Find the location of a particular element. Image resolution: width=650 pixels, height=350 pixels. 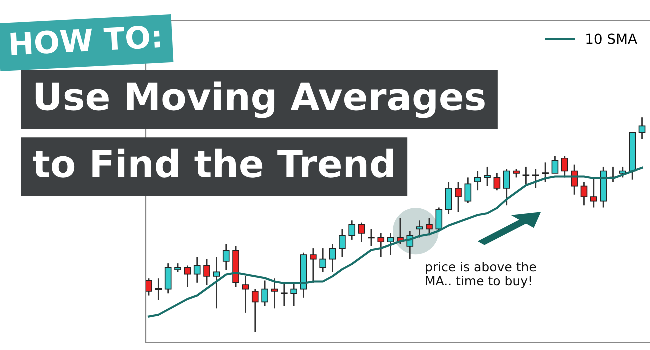

chart-title: Use Moving Averages is located at coordinates (260, 100).